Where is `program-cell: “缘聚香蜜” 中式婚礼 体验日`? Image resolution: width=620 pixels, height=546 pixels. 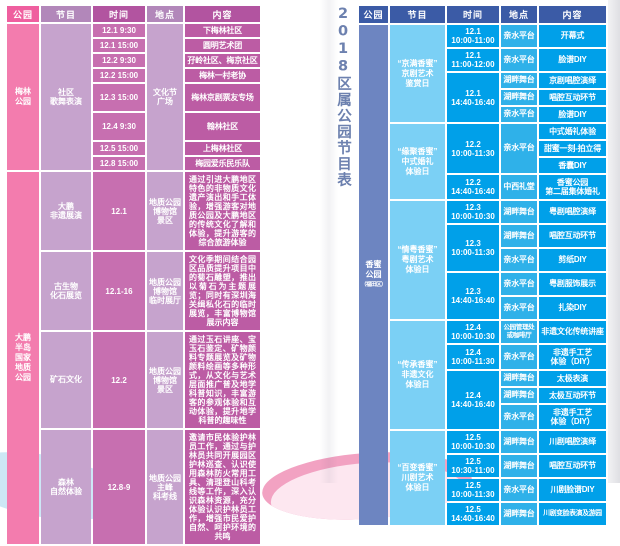
program-cell: “缘聚香蜜” 中式婚礼 体验日 is located at coordinates (417, 161).